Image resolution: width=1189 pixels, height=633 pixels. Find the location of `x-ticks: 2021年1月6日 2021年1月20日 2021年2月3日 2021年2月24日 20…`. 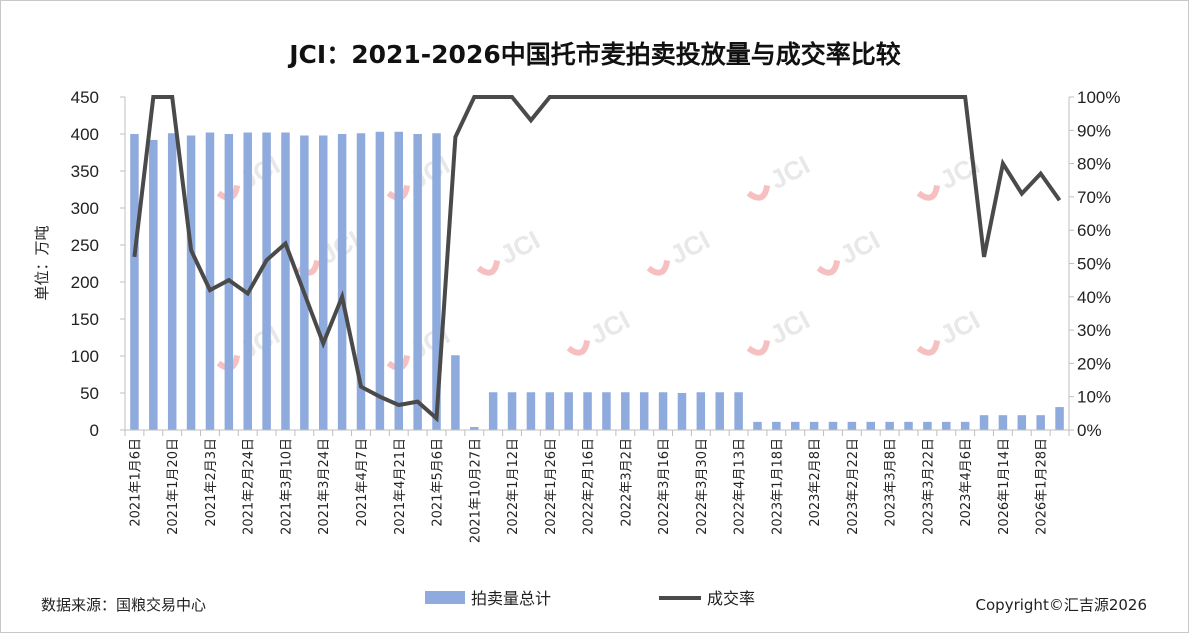

x-ticks: 2021年1月6日 2021年1月20日 2021年2月3日 2021年2月24日 20… is located at coordinates (588, 490).